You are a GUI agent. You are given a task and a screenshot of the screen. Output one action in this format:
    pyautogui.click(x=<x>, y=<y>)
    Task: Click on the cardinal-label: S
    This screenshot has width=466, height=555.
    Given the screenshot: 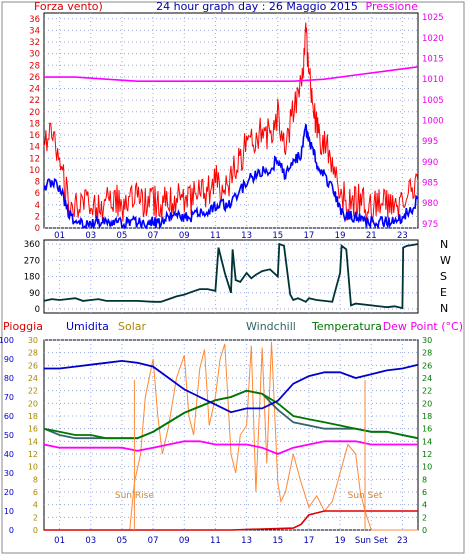 What is the action you would take?
    pyautogui.click(x=443, y=276)
    